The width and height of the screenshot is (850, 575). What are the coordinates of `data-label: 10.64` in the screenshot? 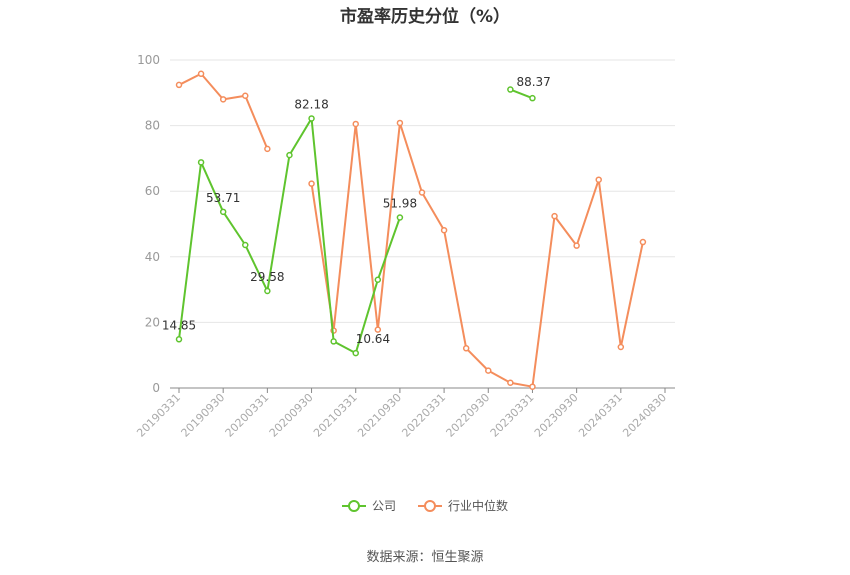 It's located at (373, 339).